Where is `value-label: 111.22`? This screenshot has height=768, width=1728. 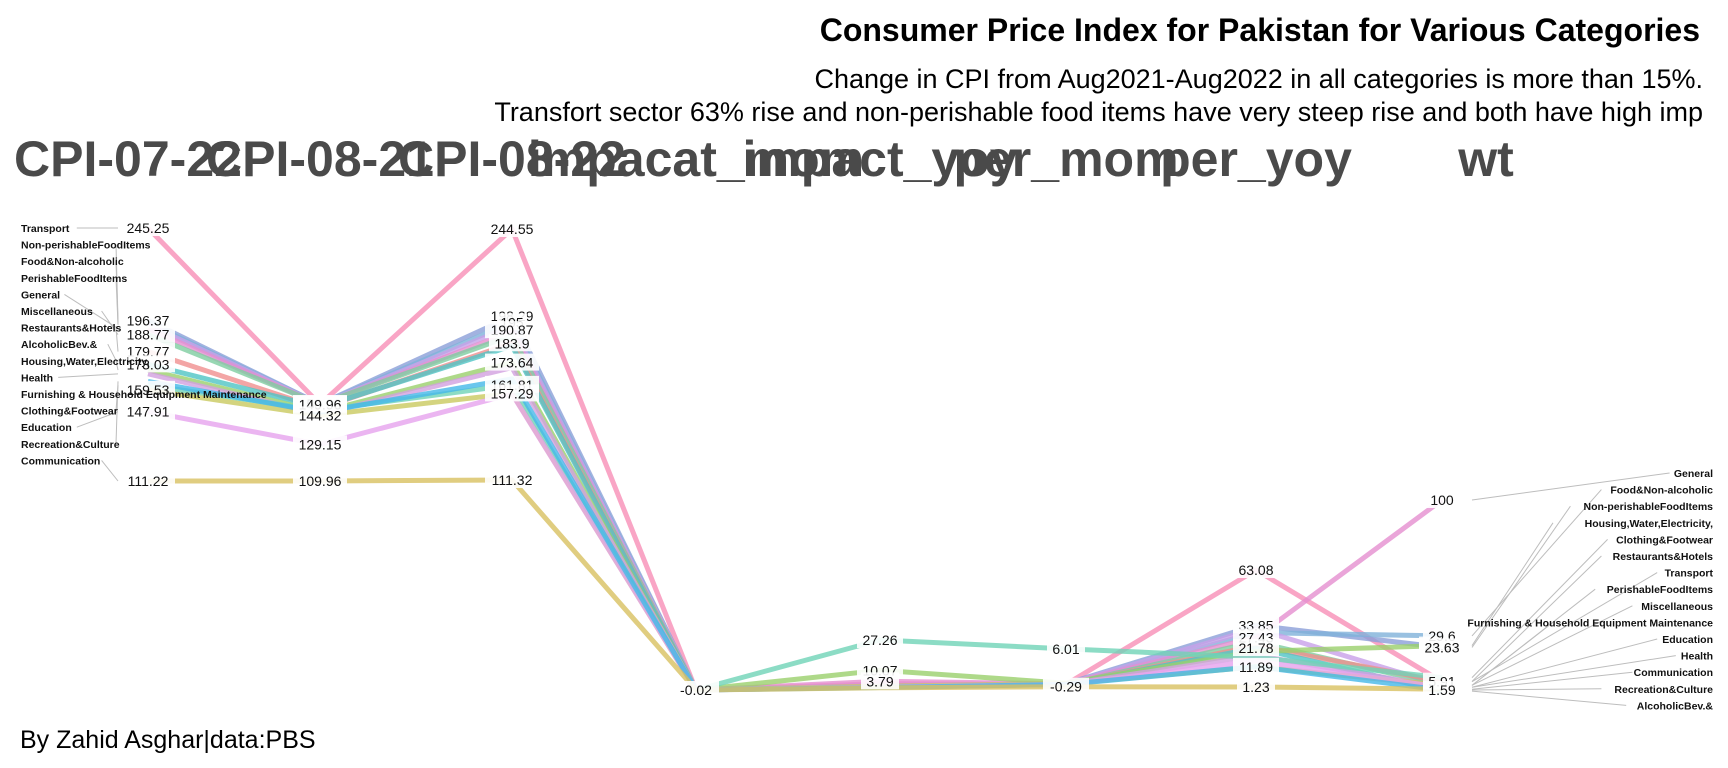
value-label: 111.22 is located at coordinates (148, 480).